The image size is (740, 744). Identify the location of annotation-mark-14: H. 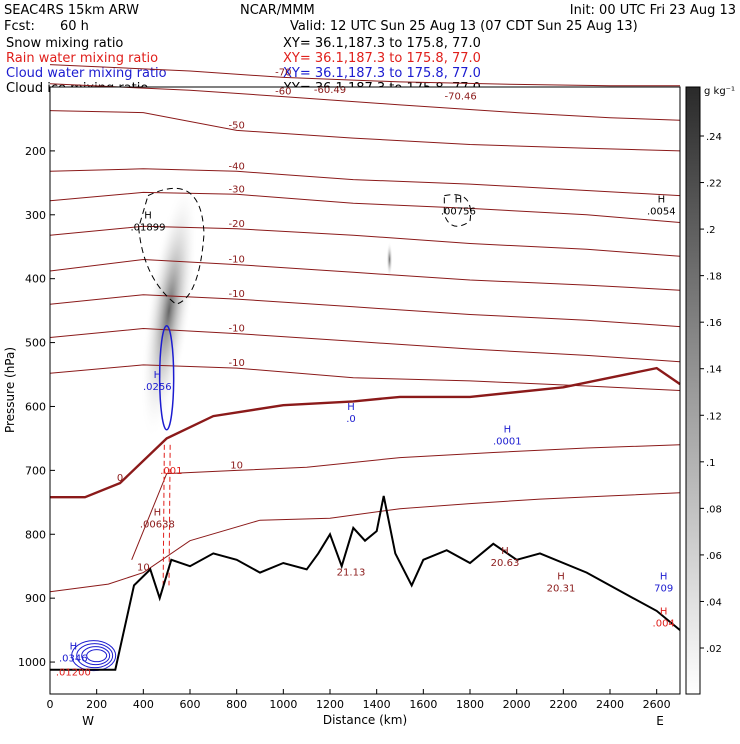
(664, 612).